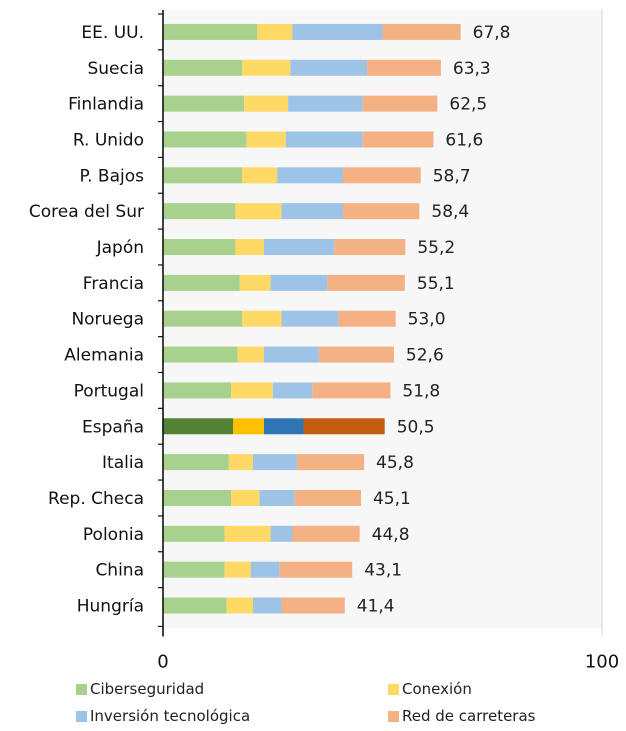 The height and width of the screenshot is (731, 626). I want to click on category-label-francia: Francia, so click(113, 284).